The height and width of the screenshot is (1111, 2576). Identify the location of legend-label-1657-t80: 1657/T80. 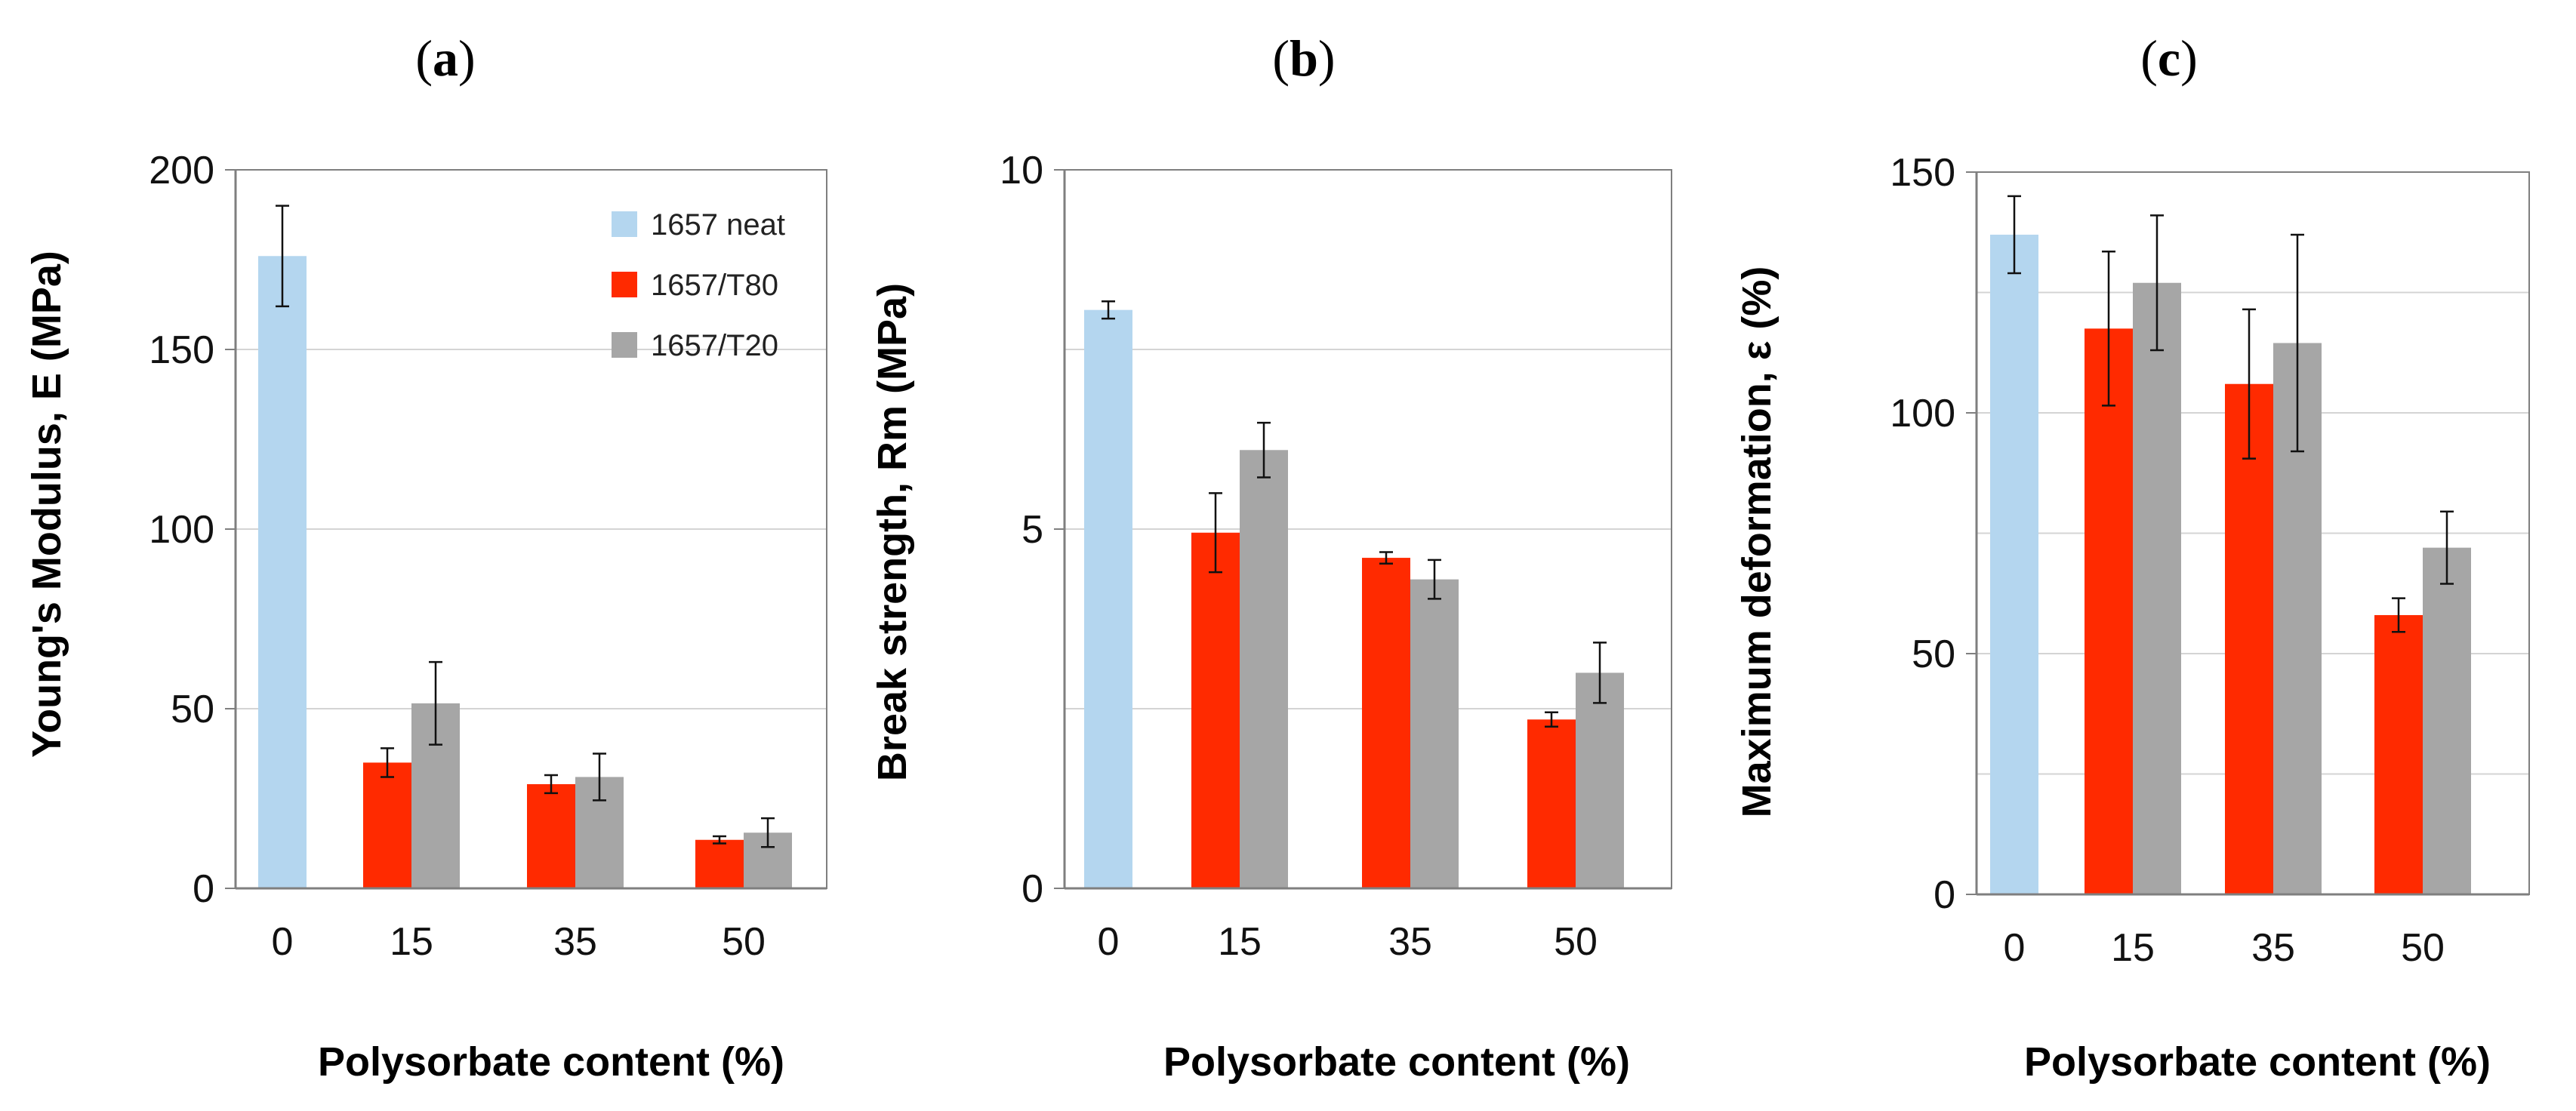
(714, 285).